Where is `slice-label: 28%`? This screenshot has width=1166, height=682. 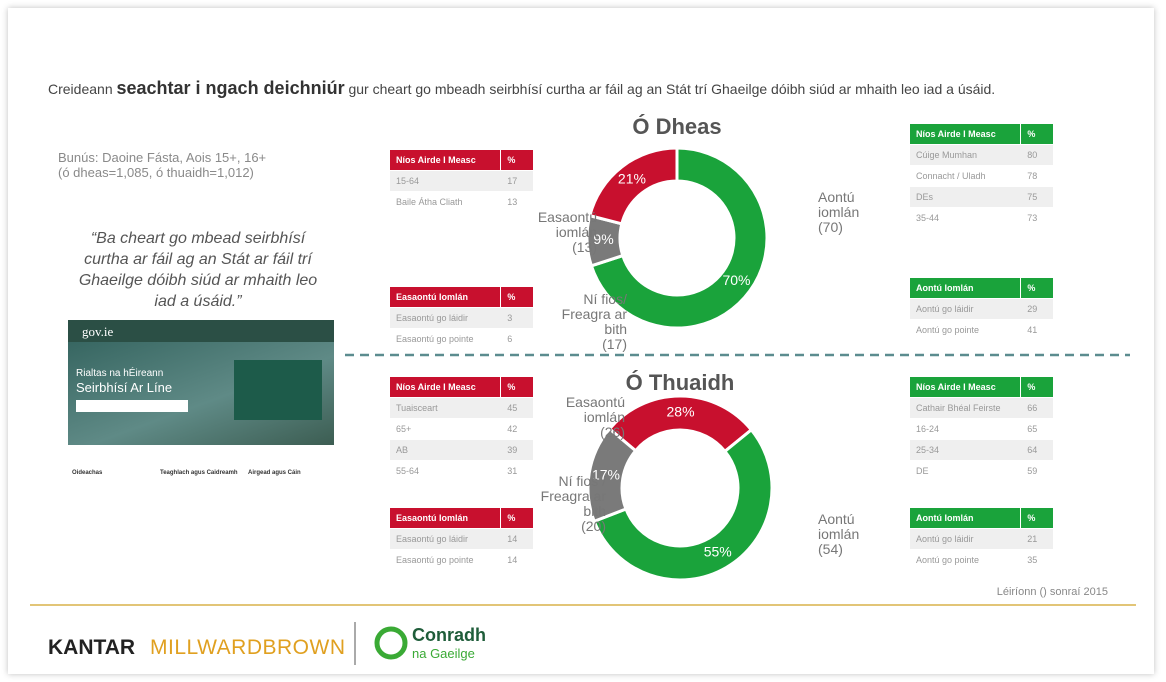 slice-label: 28% is located at coordinates (681, 412).